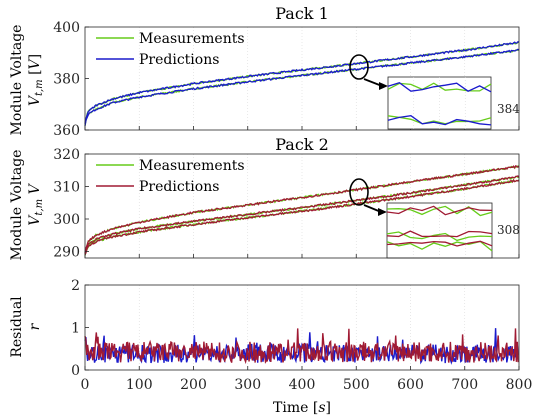 This screenshot has width=560, height=420. I want to click on xtick-label: 800, so click(519, 385).